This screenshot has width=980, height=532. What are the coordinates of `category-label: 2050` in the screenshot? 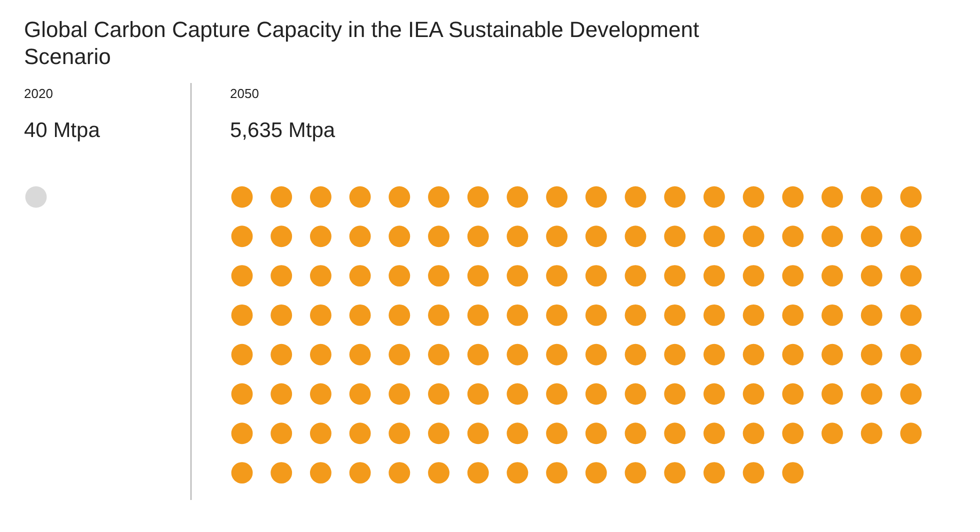 It's located at (244, 93).